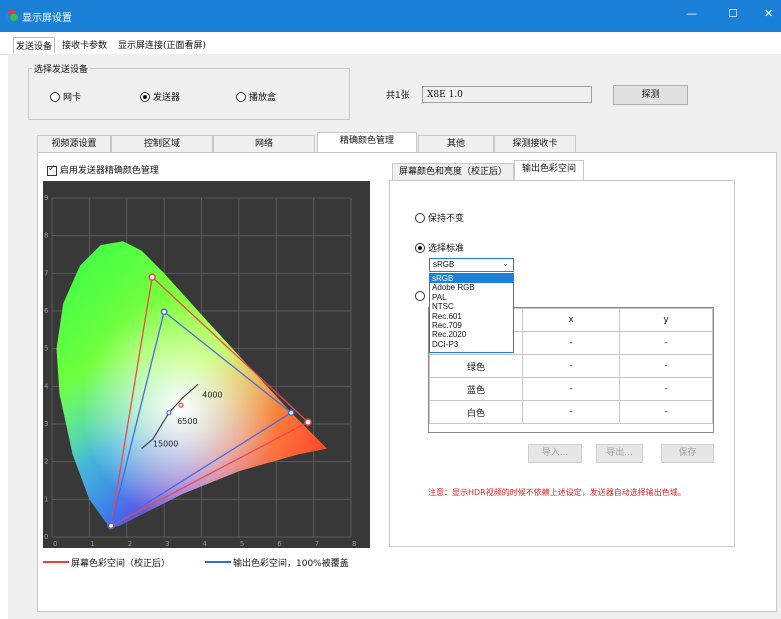 This screenshot has height=619, width=781. What do you see at coordinates (471, 265) in the screenshot?
I see `standard-dropdown: sRGB ⌄` at bounding box center [471, 265].